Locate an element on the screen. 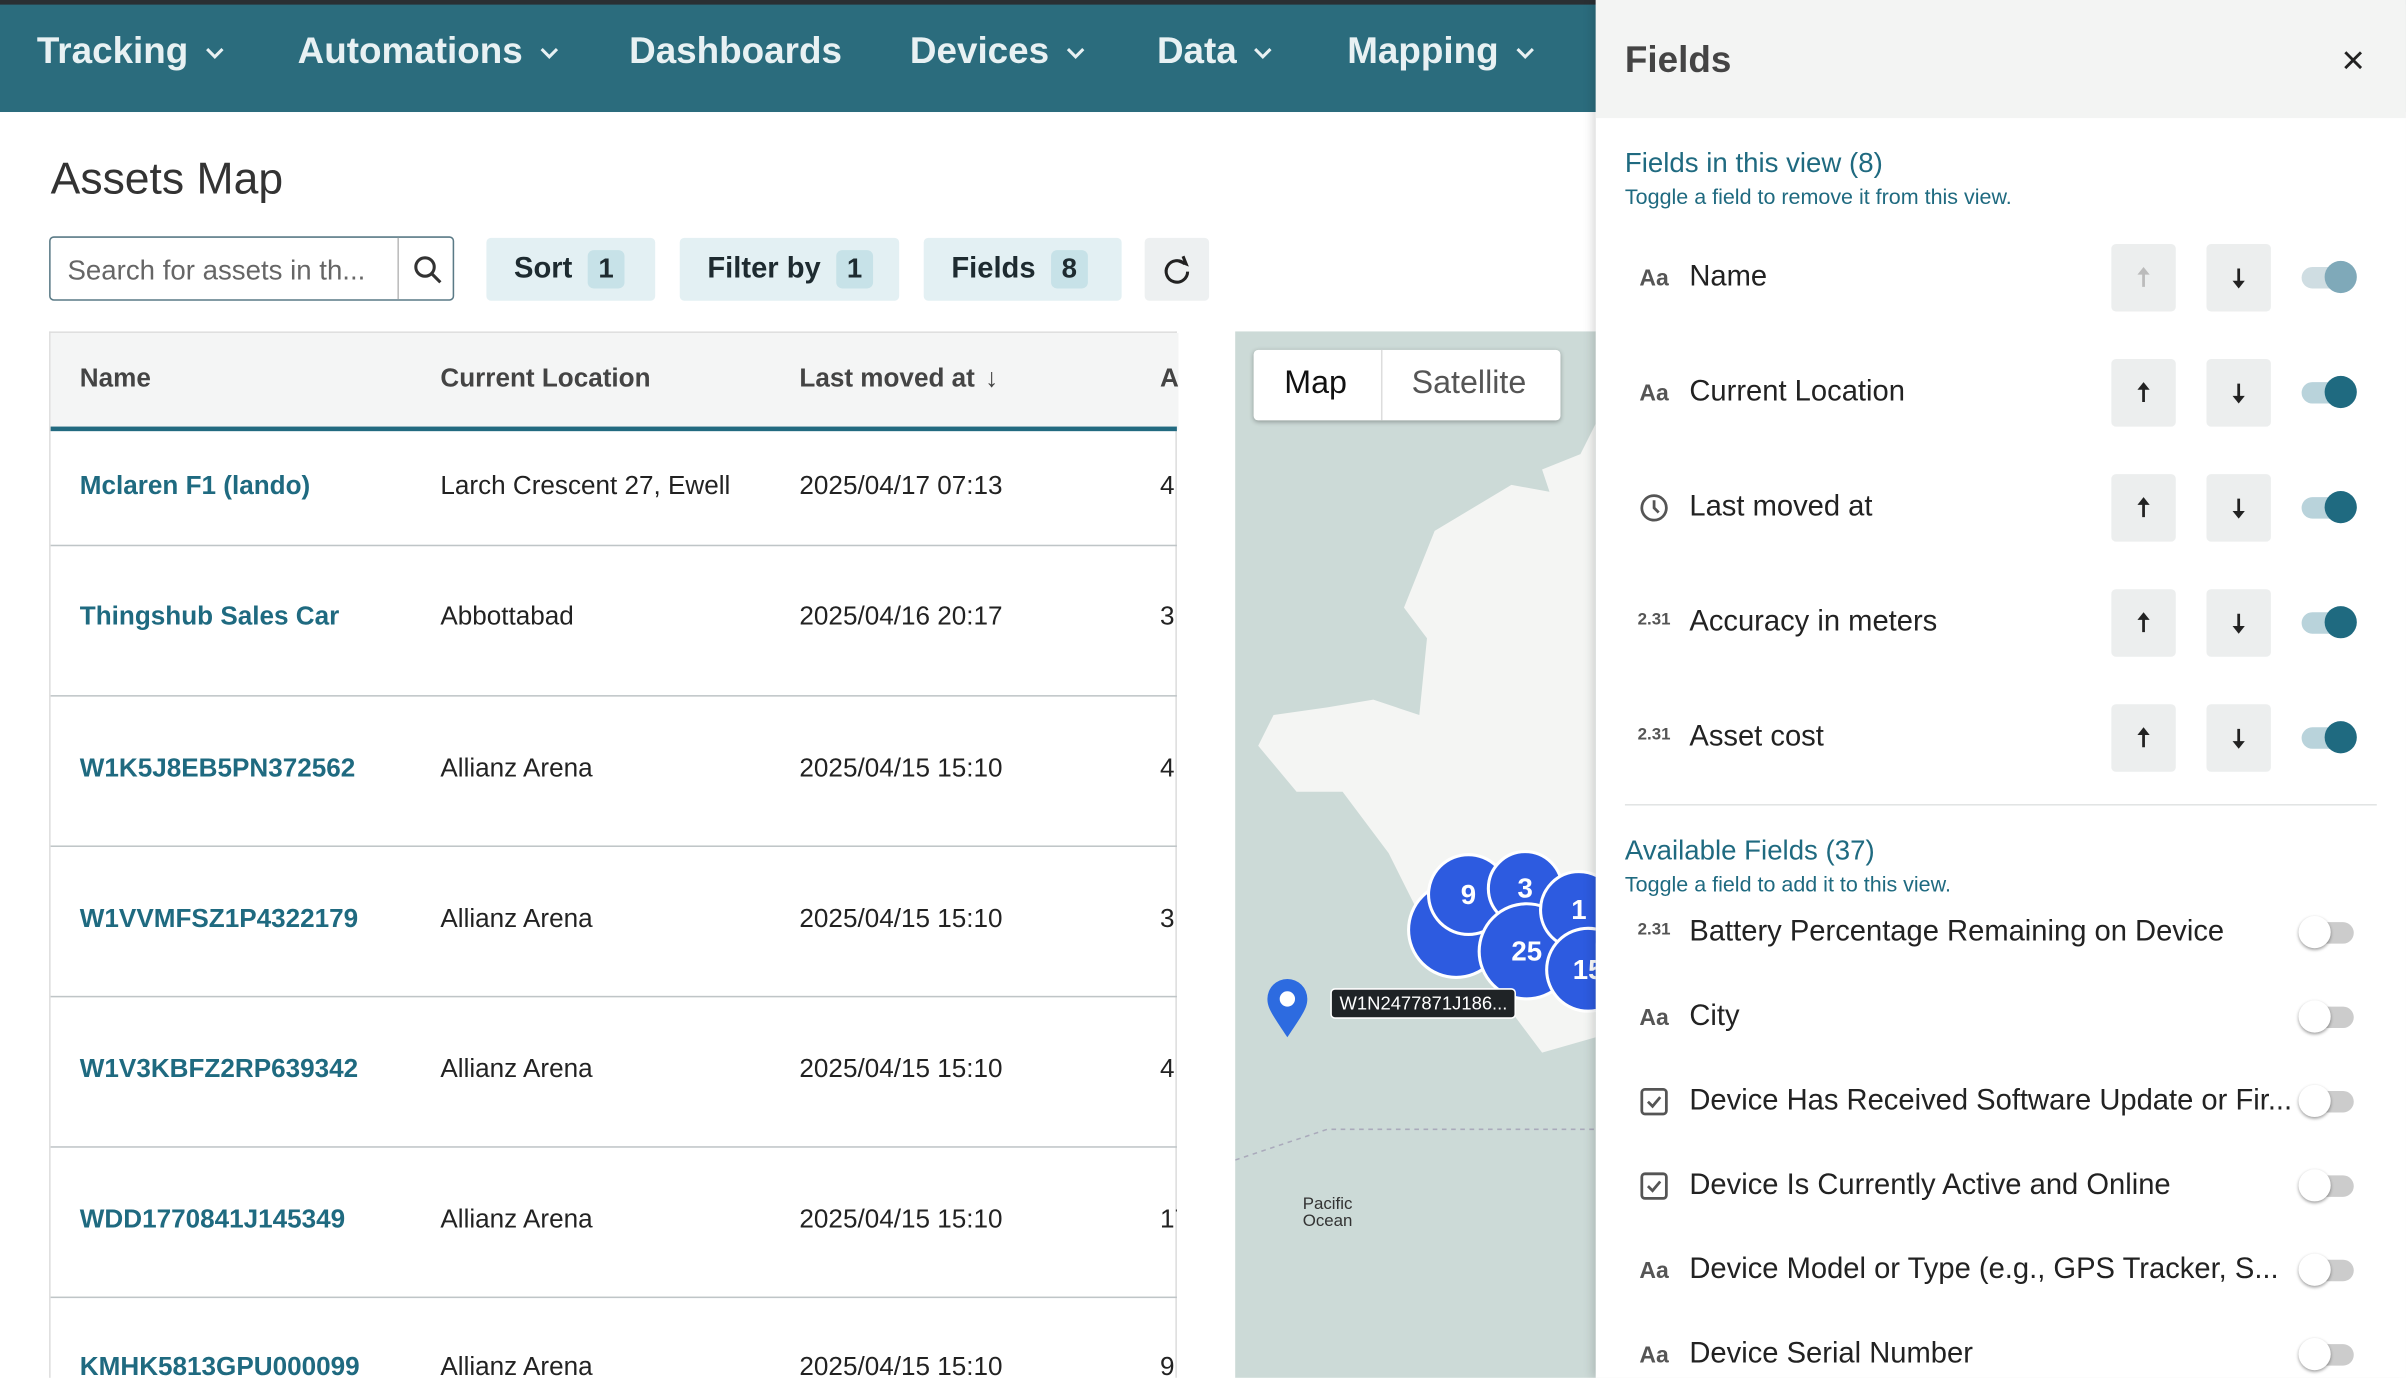  refresh-icon is located at coordinates (1177, 268).